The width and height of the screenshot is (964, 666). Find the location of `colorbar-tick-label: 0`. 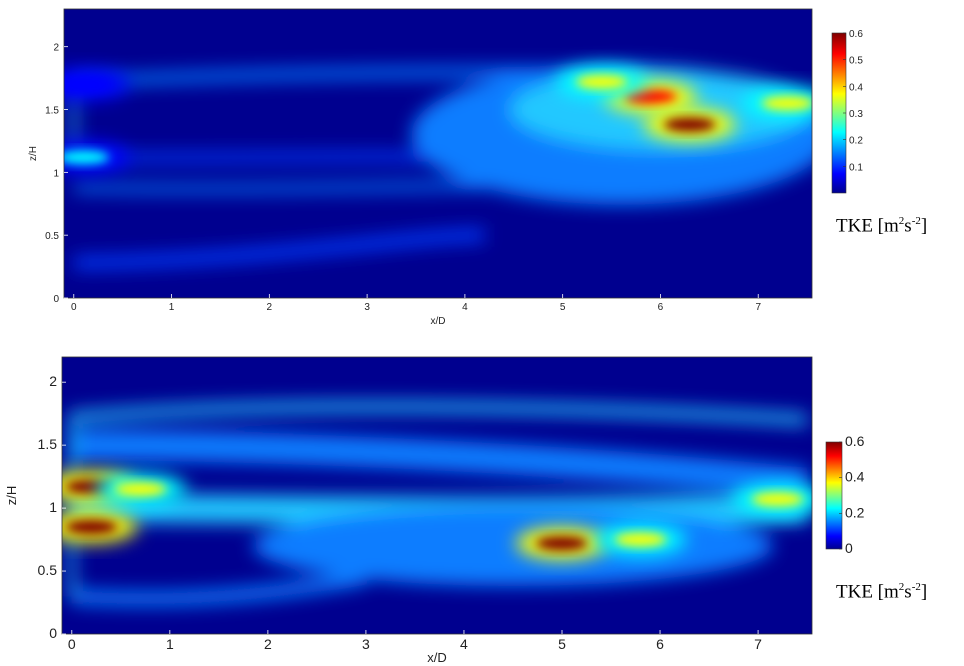

colorbar-tick-label: 0 is located at coordinates (849, 548).